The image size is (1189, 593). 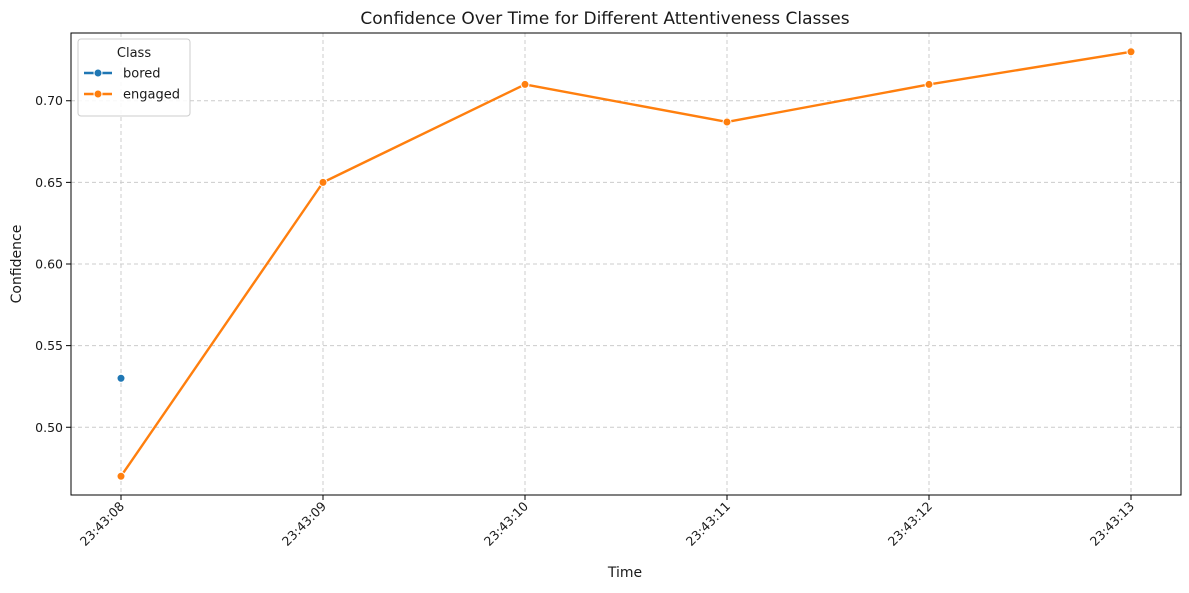 I want to click on x-tick-label: 23:43:11, so click(x=708, y=524).